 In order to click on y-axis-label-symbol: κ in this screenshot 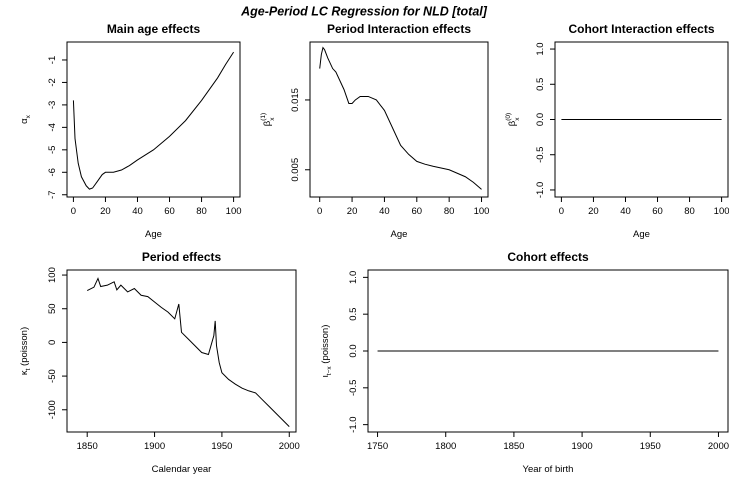, I will do `click(24, 372)`.